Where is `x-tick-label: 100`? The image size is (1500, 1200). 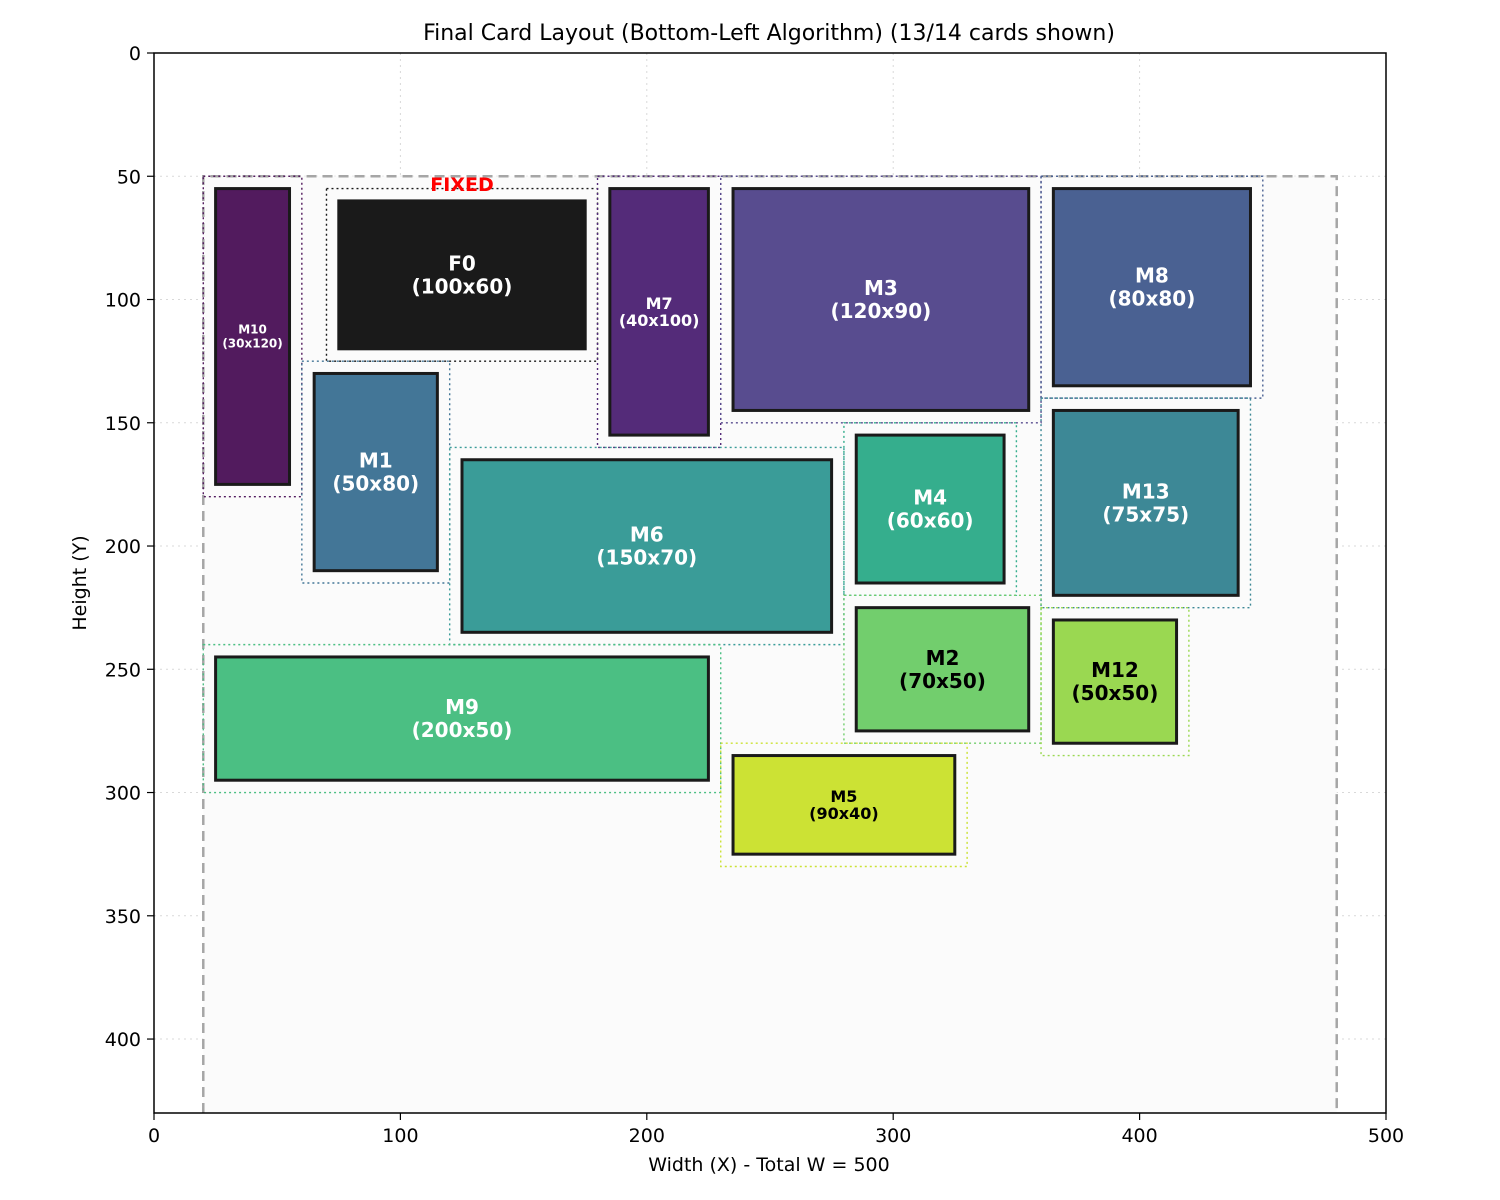 x-tick-label: 100 is located at coordinates (400, 1136).